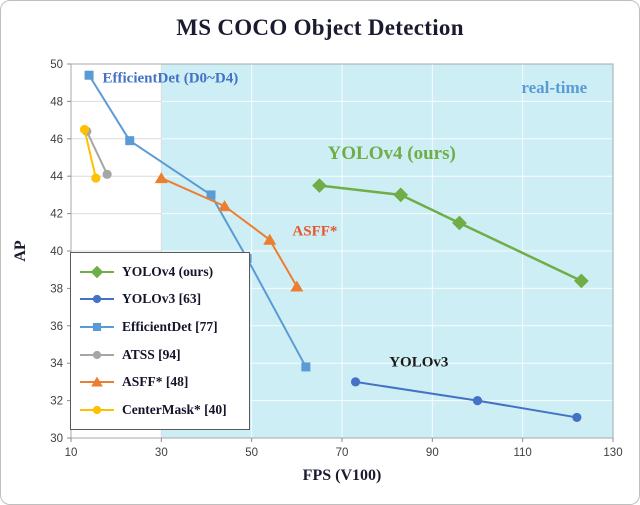 This screenshot has width=640, height=505. I want to click on legend-item: CenterMask* [40], so click(160, 410).